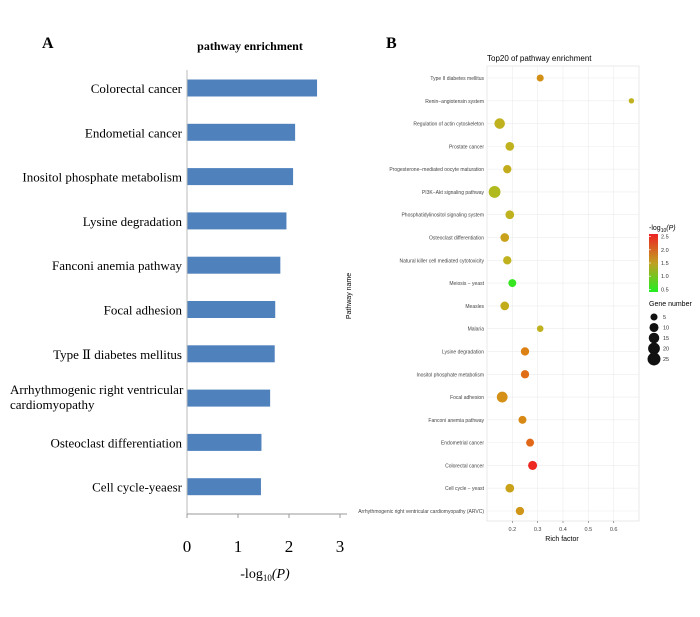  Describe the element at coordinates (563, 530) in the screenshot. I see `panel-b-x-tick-3: 0.4` at that location.